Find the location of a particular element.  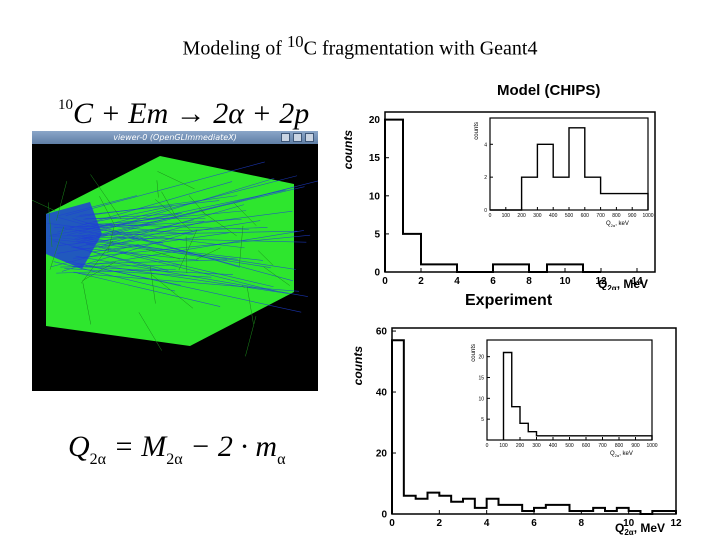

x-tick-label: 2 is located at coordinates (440, 523).